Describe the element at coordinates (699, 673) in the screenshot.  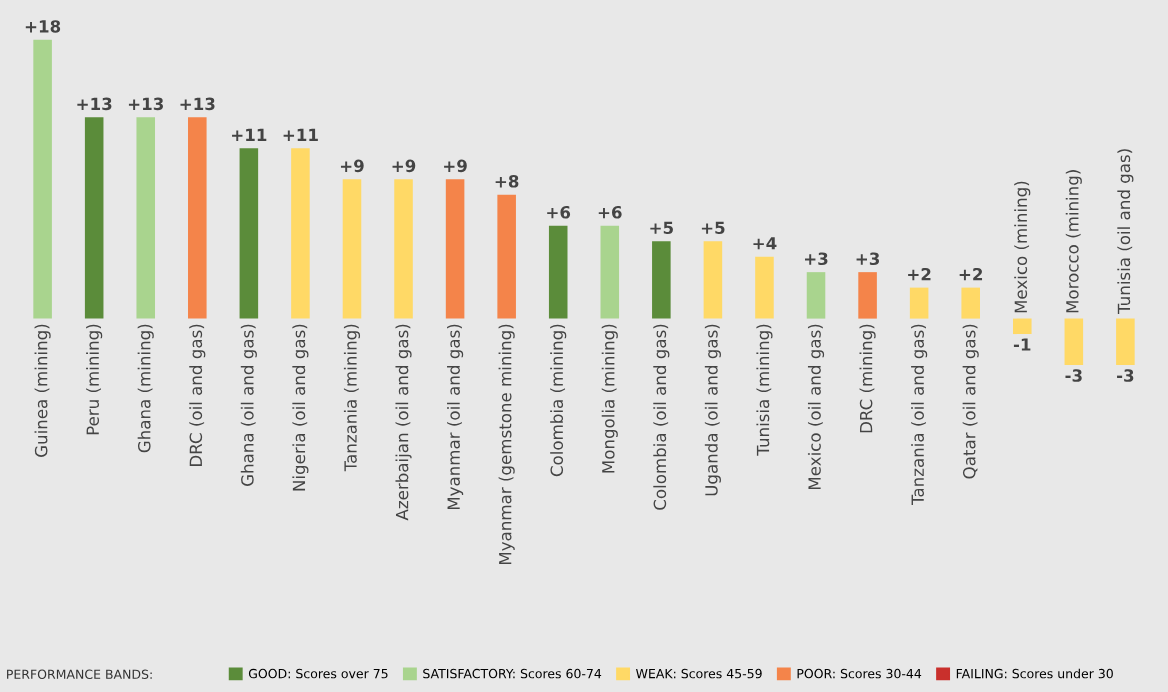
I see `legend-label: WEAK: Scores 45-59` at that location.